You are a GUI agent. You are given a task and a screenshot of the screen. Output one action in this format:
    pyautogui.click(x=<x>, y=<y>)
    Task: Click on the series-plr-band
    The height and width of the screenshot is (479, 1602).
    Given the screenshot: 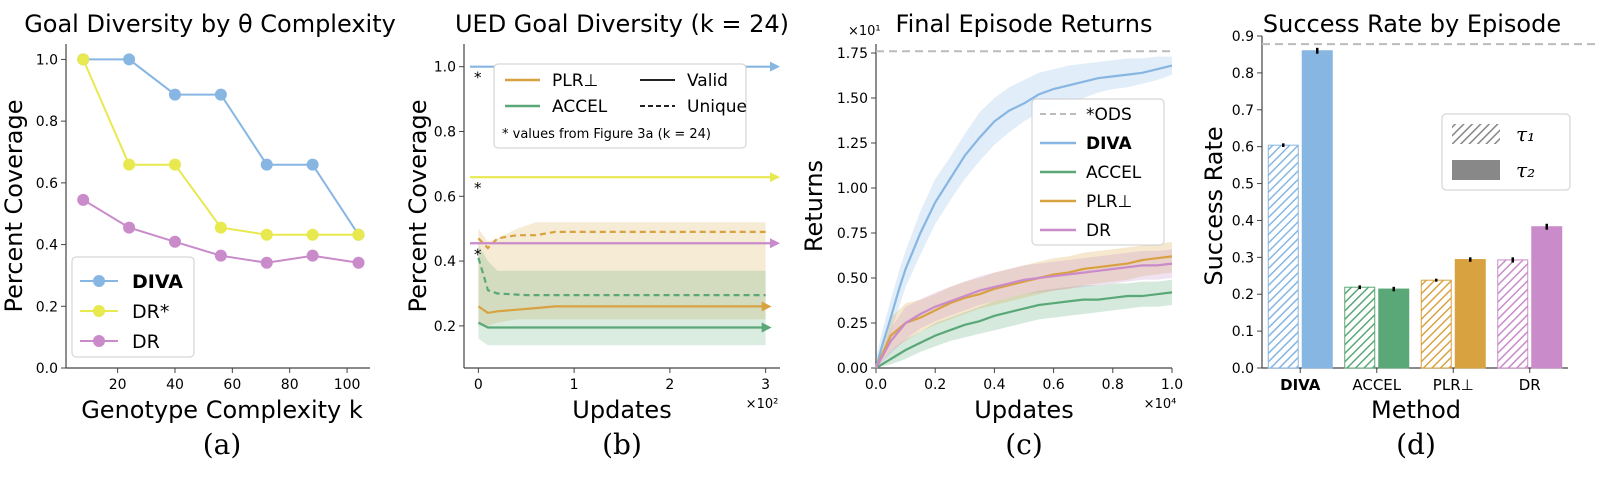 What is the action you would take?
    pyautogui.click(x=622, y=274)
    